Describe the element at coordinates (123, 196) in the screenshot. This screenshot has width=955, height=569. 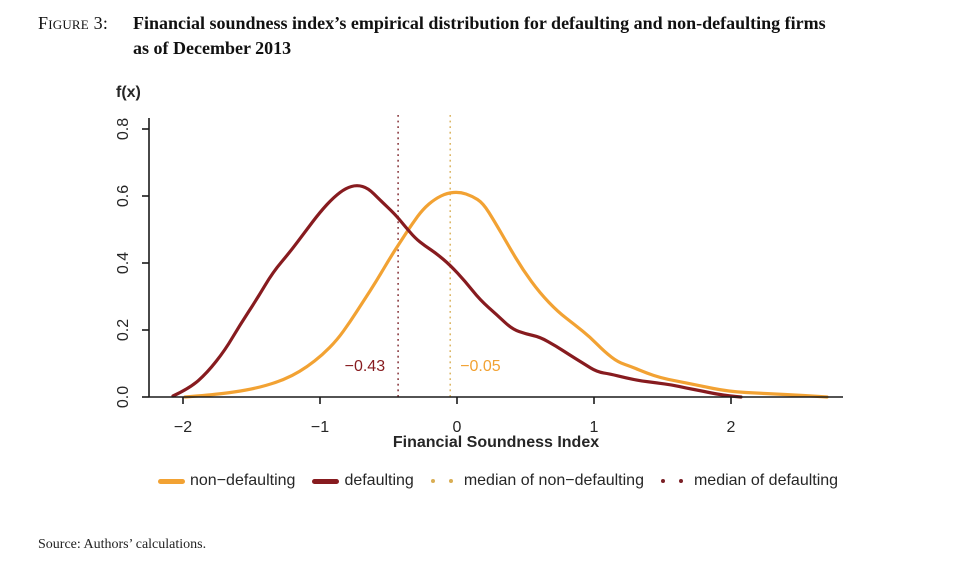
I see `y-tick-label: 0.6` at that location.